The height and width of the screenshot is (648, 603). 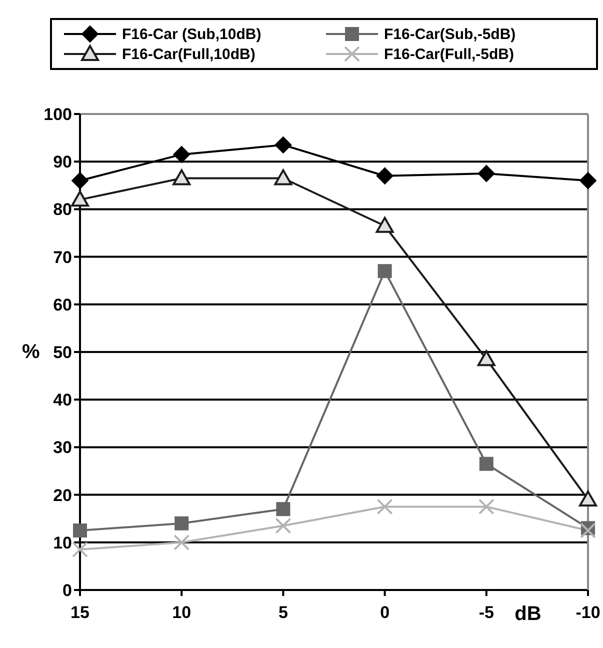 What do you see at coordinates (283, 612) in the screenshot?
I see `x-tick-label: 5` at bounding box center [283, 612].